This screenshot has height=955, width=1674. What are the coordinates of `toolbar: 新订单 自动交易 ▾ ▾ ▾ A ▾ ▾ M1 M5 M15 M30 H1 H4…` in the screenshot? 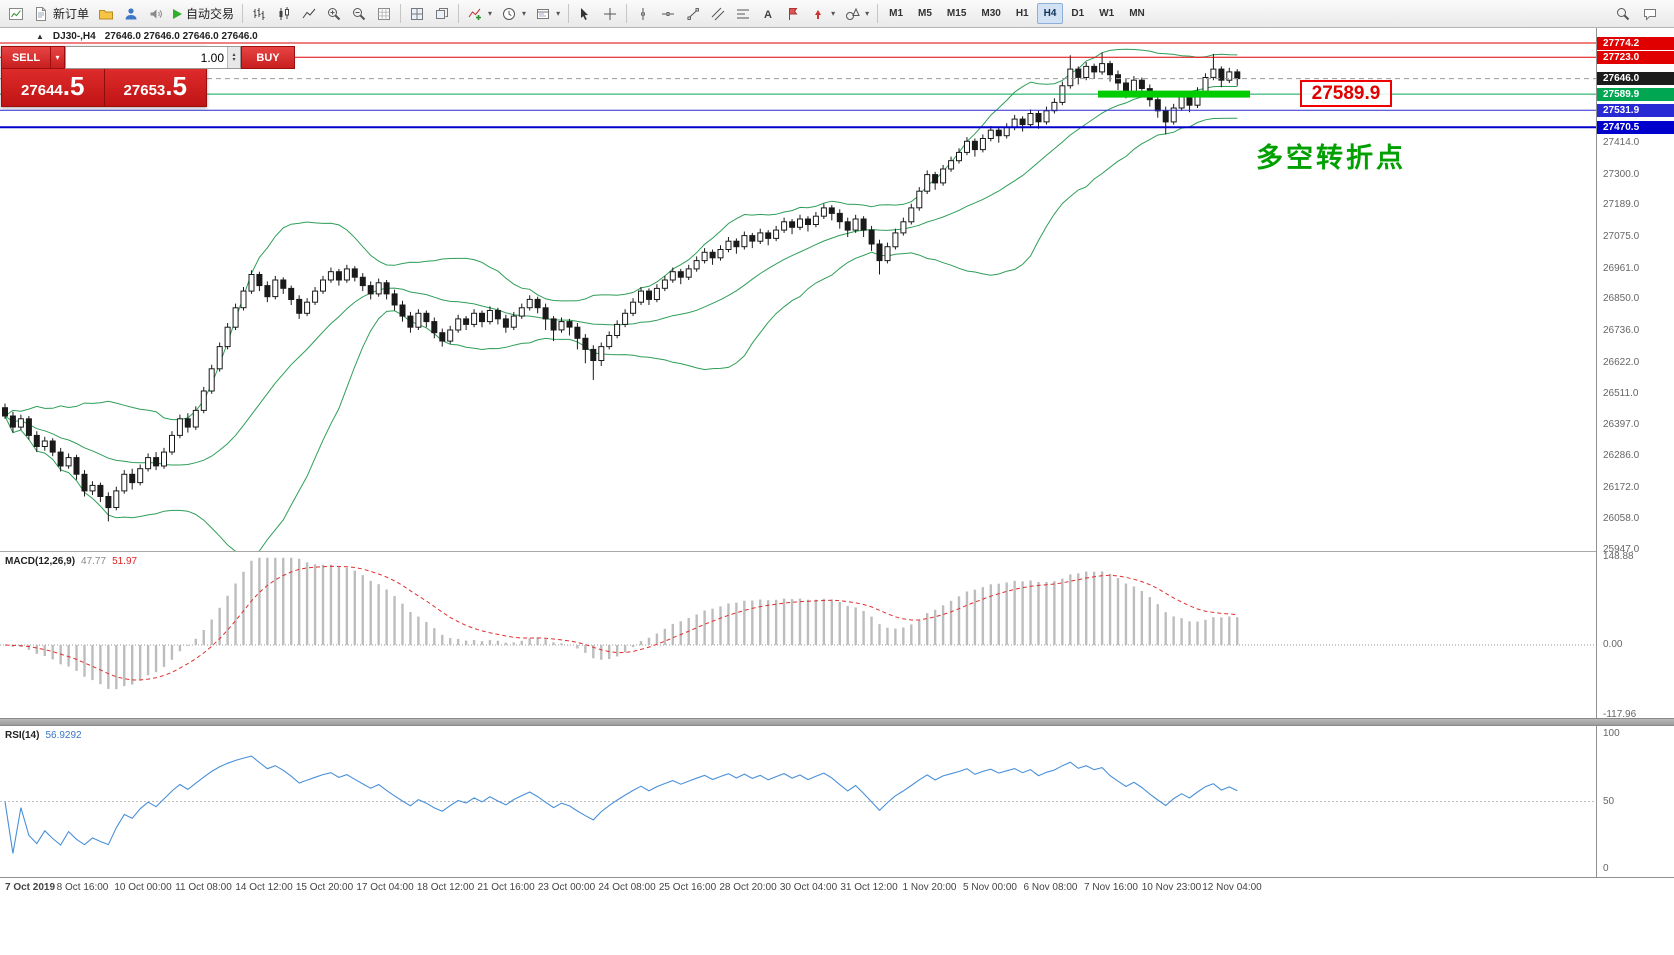 It's located at (837, 14).